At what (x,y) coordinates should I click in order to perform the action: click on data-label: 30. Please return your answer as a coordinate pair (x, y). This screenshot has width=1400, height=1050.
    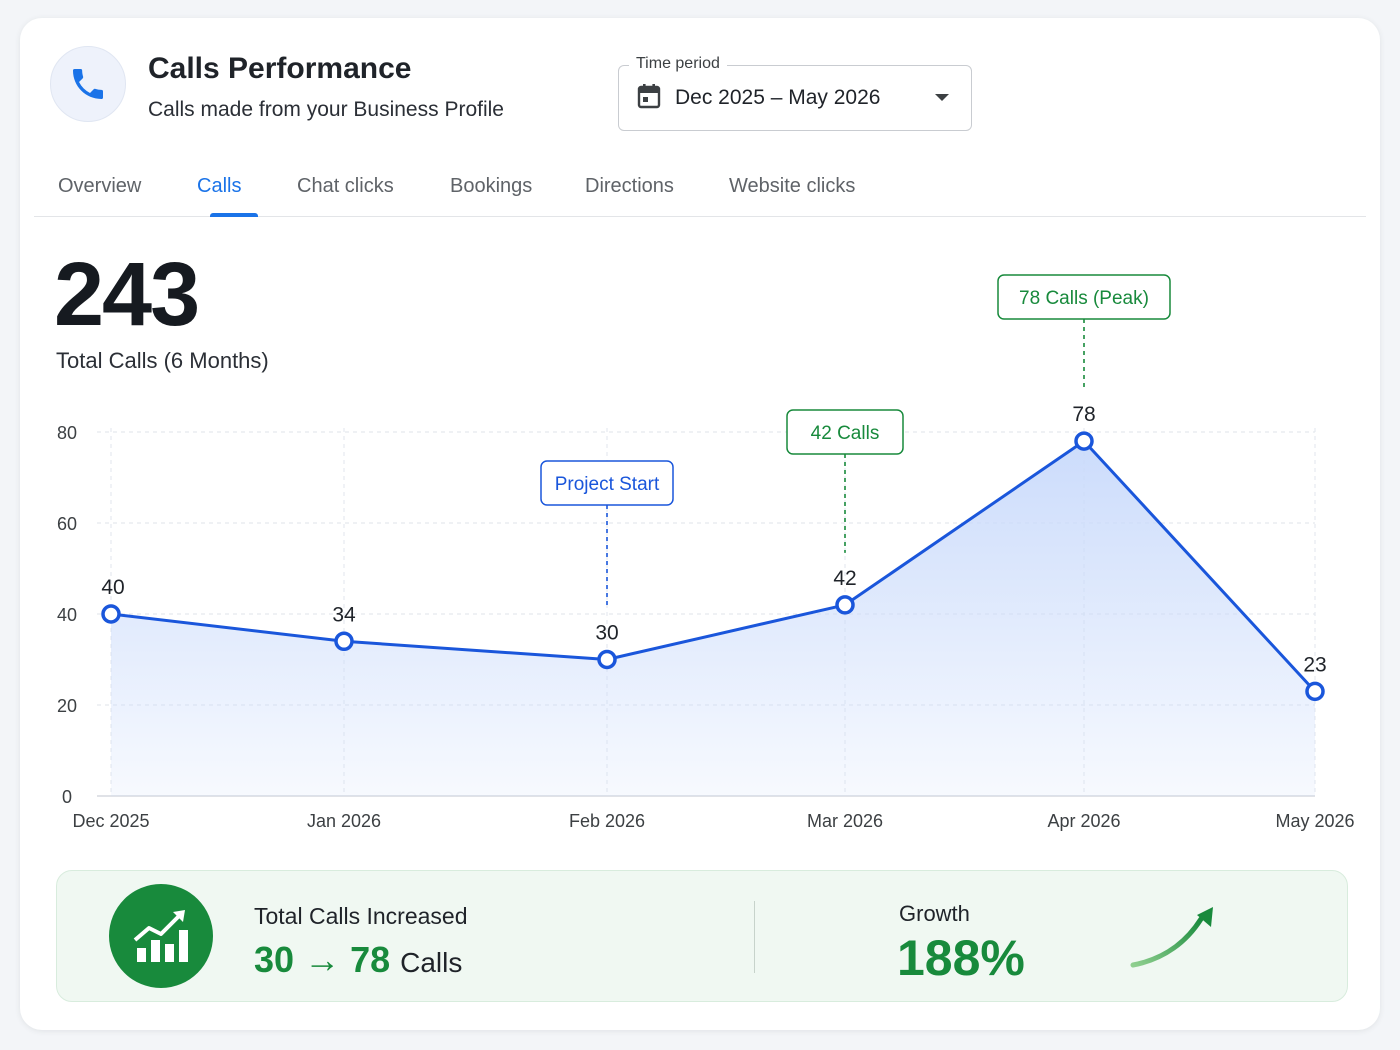
    Looking at the image, I should click on (606, 633).